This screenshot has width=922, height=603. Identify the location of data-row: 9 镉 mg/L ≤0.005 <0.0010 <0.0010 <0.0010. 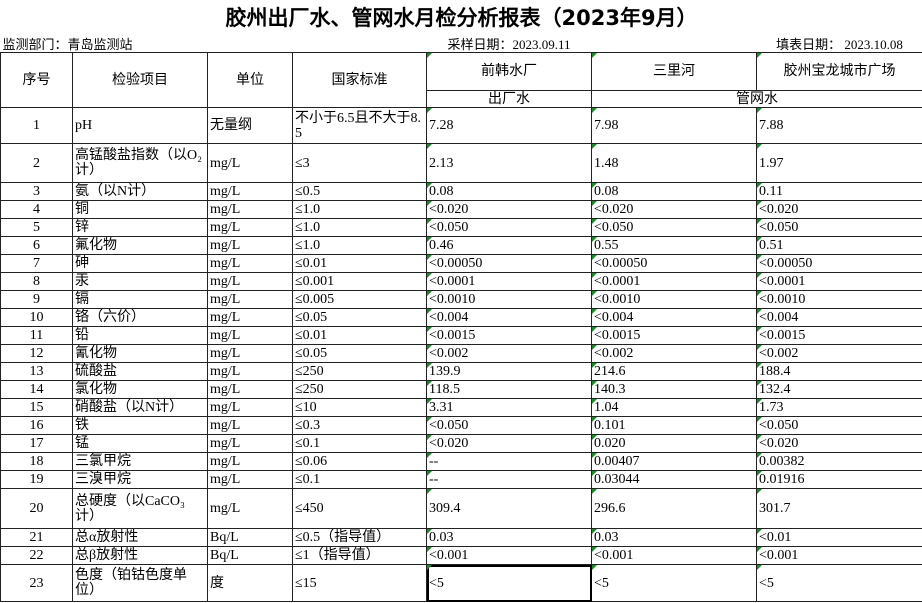
(461, 299).